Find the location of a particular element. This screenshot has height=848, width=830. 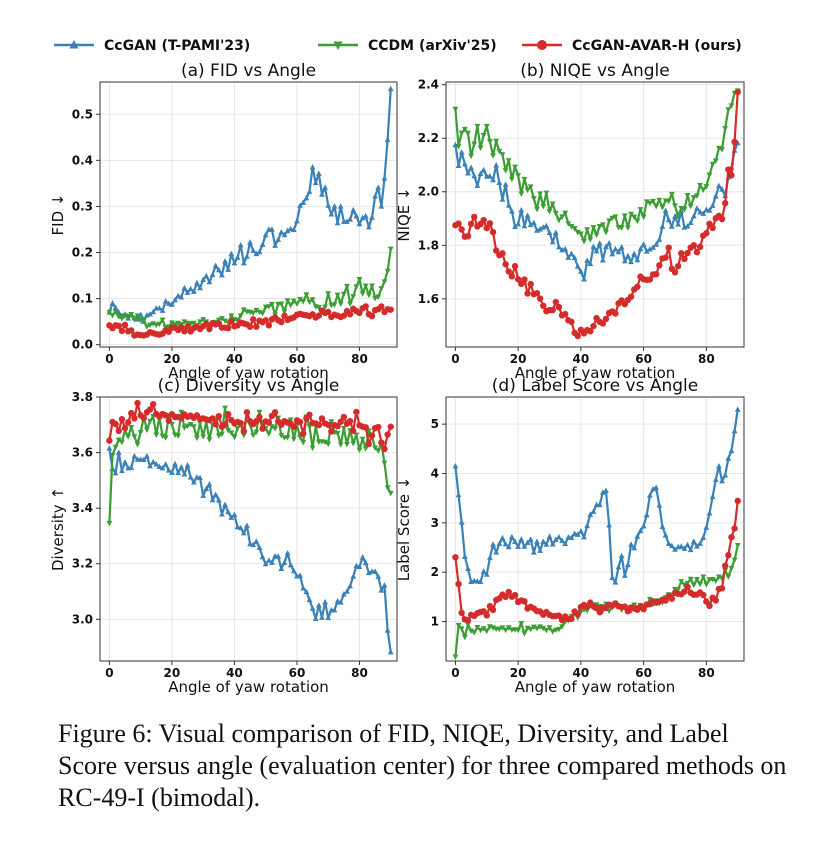

y-tick-label: 3.4 is located at coordinates (82, 508).